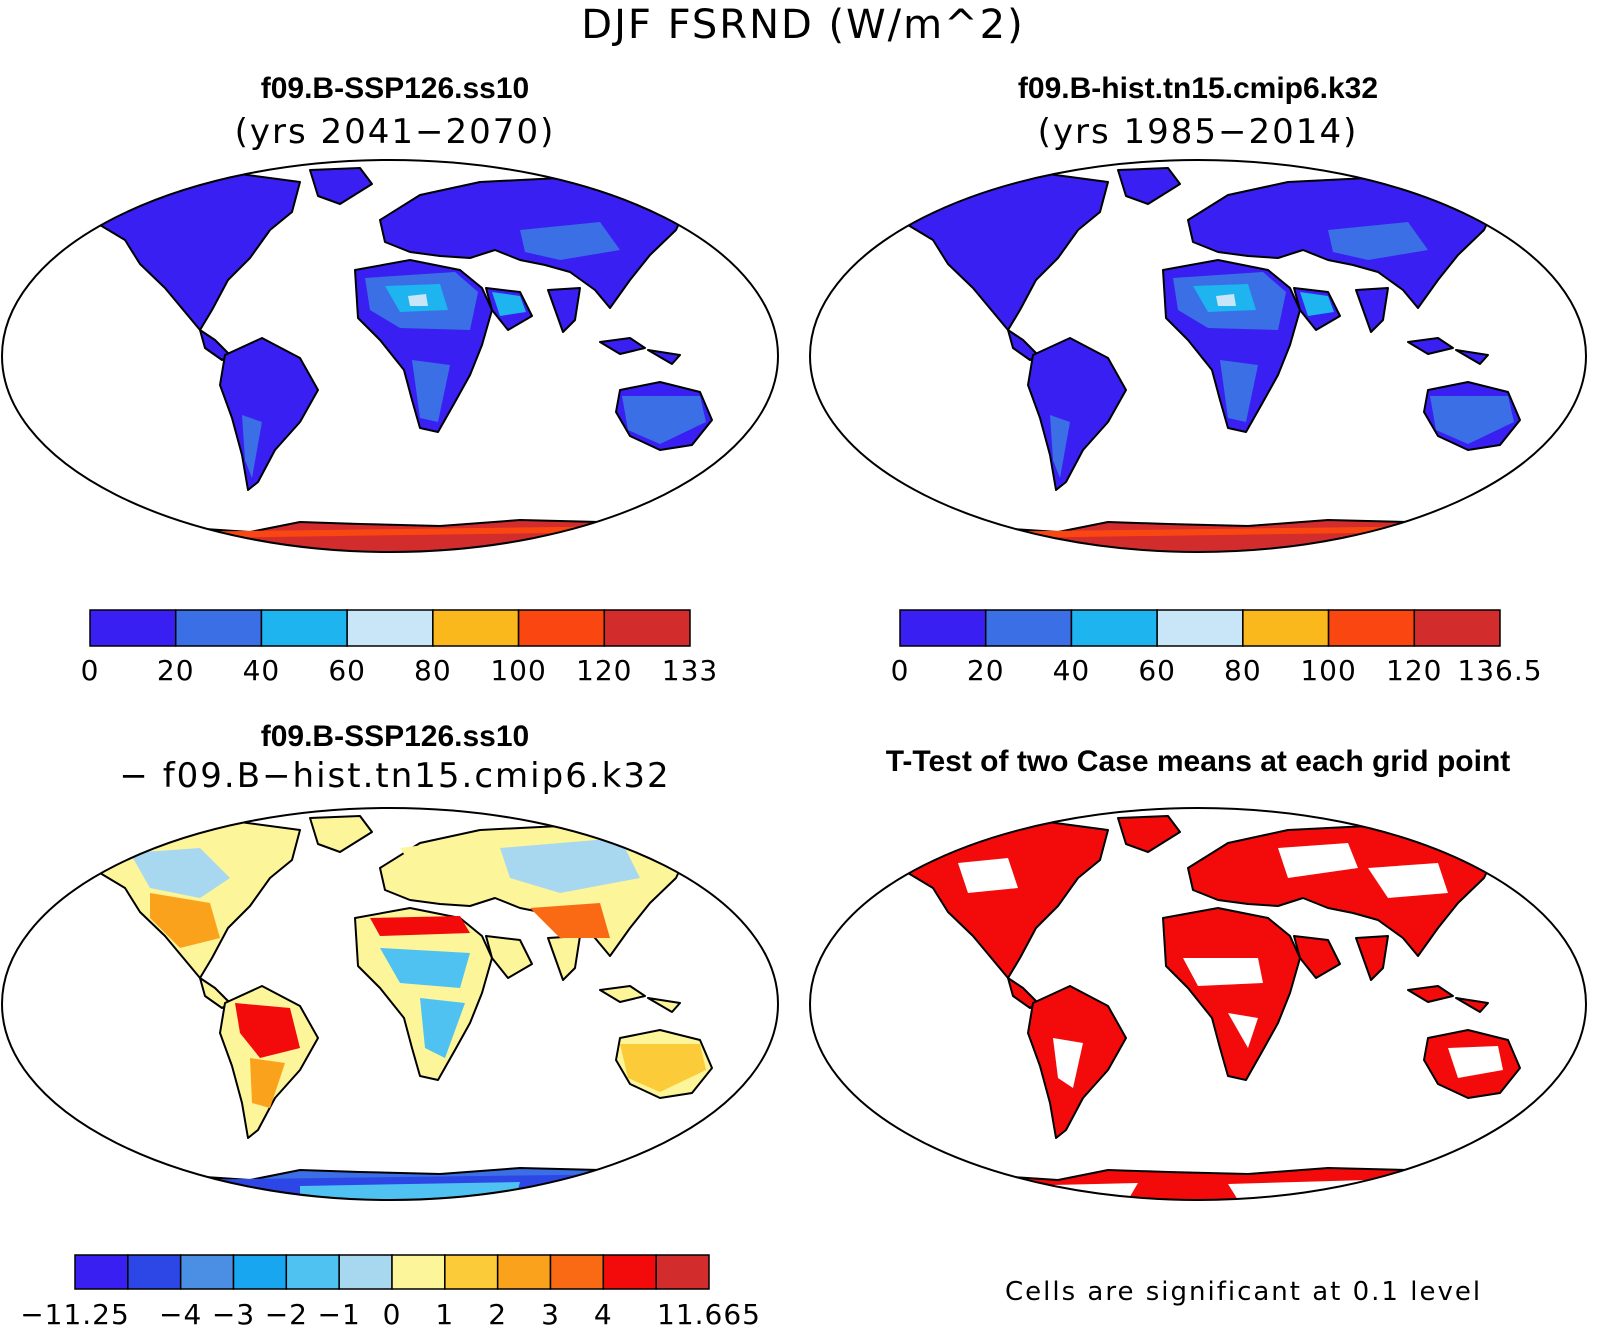 The height and width of the screenshot is (1331, 1606). Describe the element at coordinates (900, 670) in the screenshot. I see `colorbar-tick-label: 0` at that location.